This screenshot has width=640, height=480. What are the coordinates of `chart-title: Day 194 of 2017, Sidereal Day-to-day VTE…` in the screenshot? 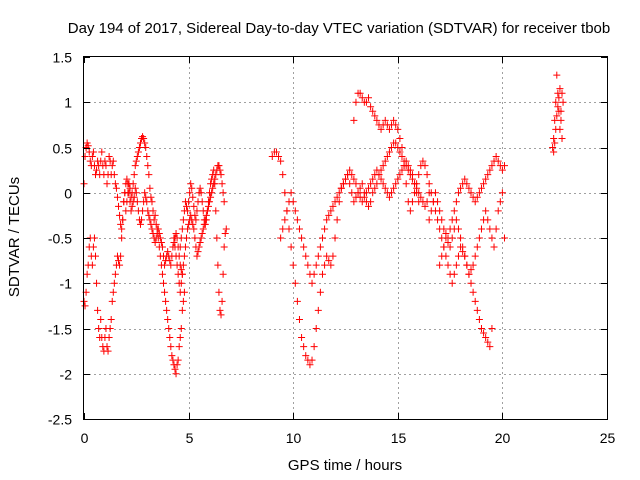 It's located at (339, 28).